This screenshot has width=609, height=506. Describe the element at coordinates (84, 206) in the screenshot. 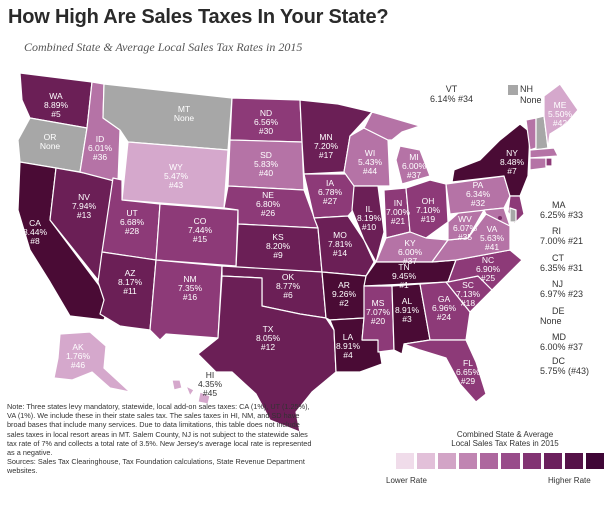

I see `label-NV: NV 7.94% #13` at that location.